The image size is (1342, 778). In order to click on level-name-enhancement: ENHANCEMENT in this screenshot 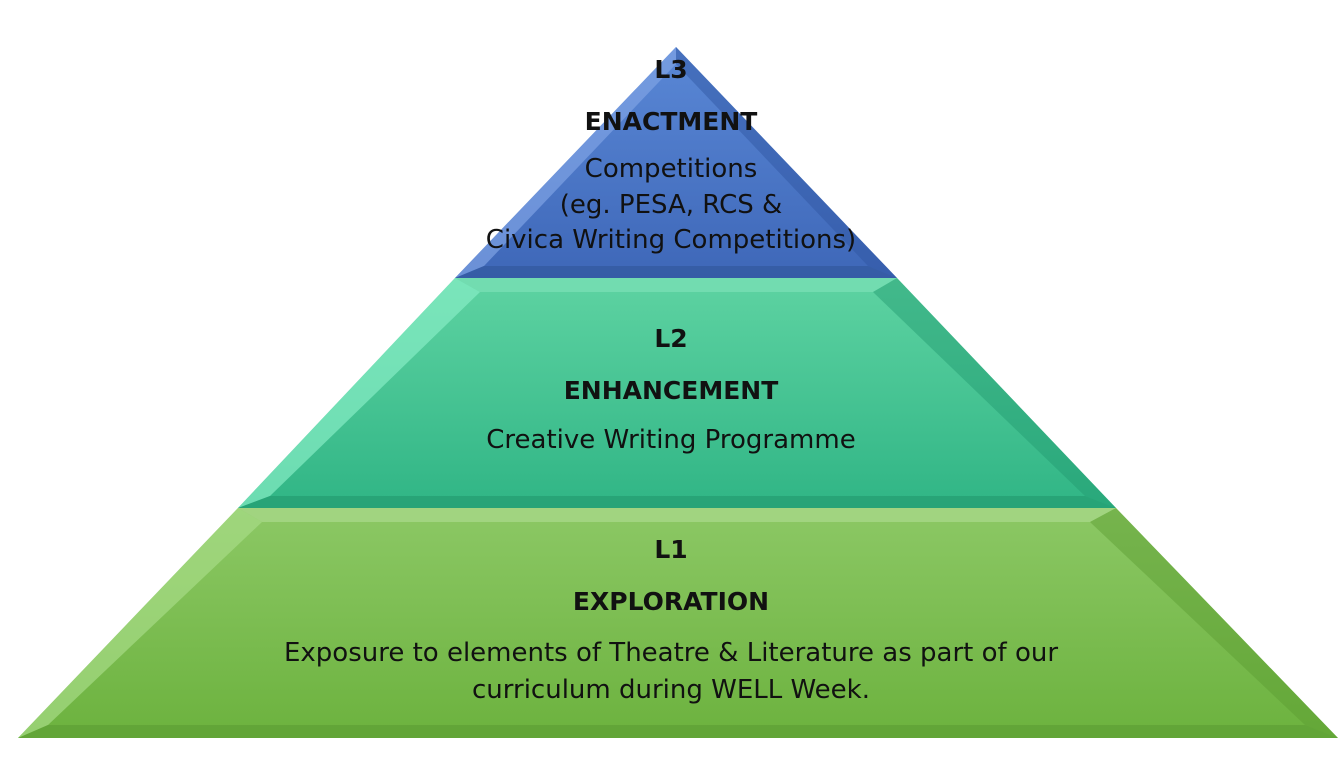, I will do `click(671, 390)`.